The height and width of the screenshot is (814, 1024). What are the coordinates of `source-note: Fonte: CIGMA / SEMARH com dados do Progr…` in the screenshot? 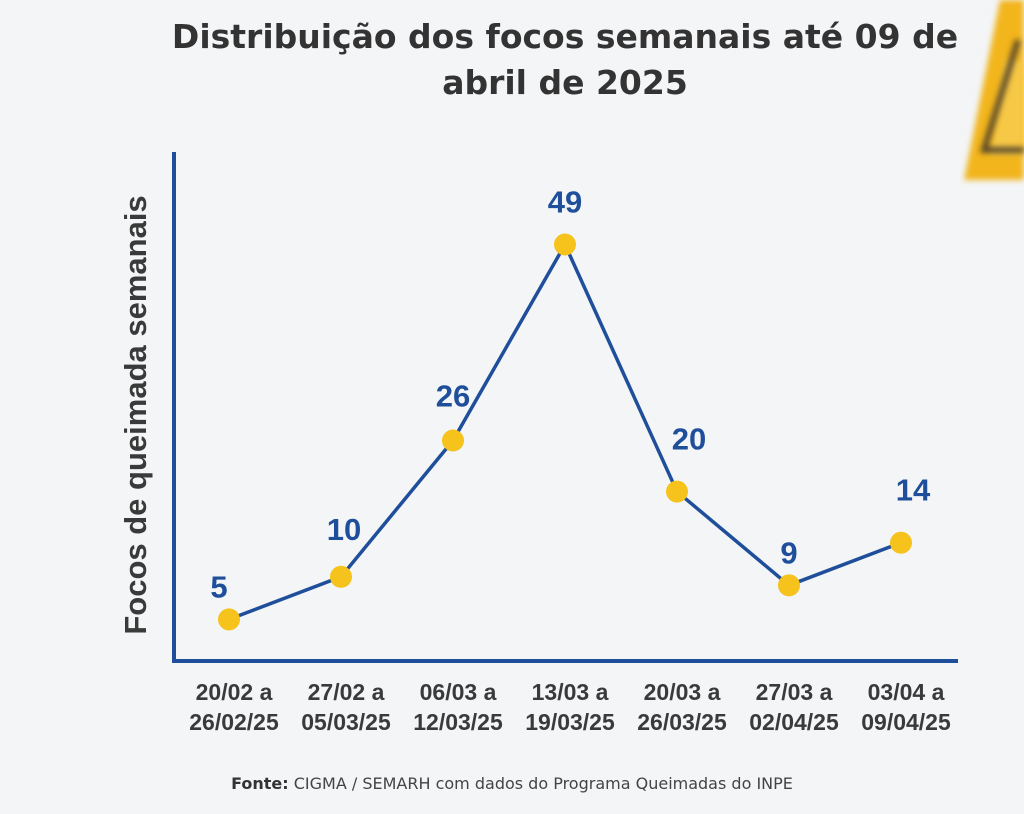 It's located at (512, 783).